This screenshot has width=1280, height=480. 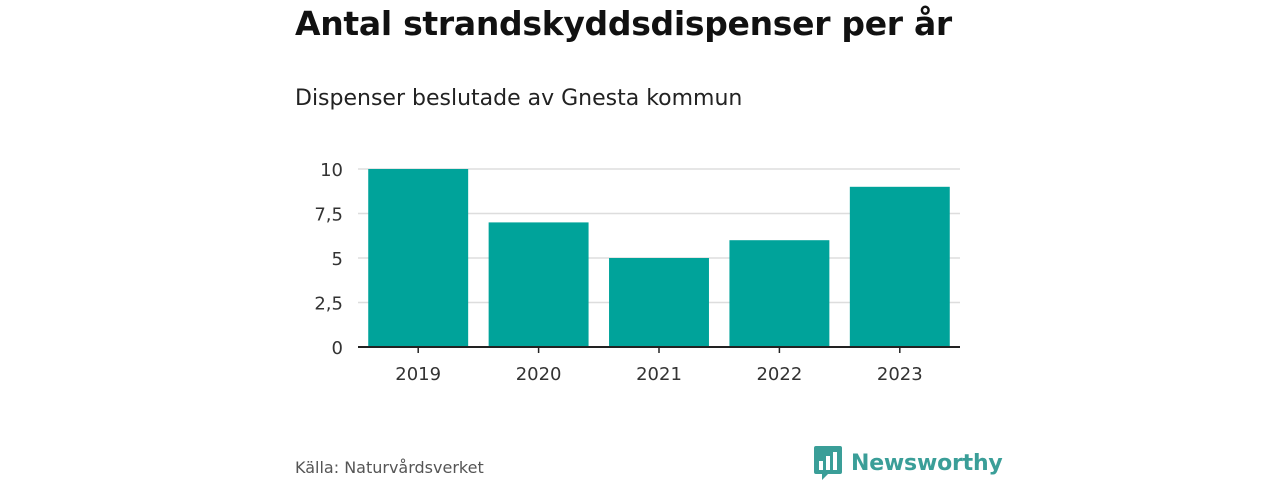 What do you see at coordinates (337, 259) in the screenshot?
I see `y-tick-label: 5` at bounding box center [337, 259].